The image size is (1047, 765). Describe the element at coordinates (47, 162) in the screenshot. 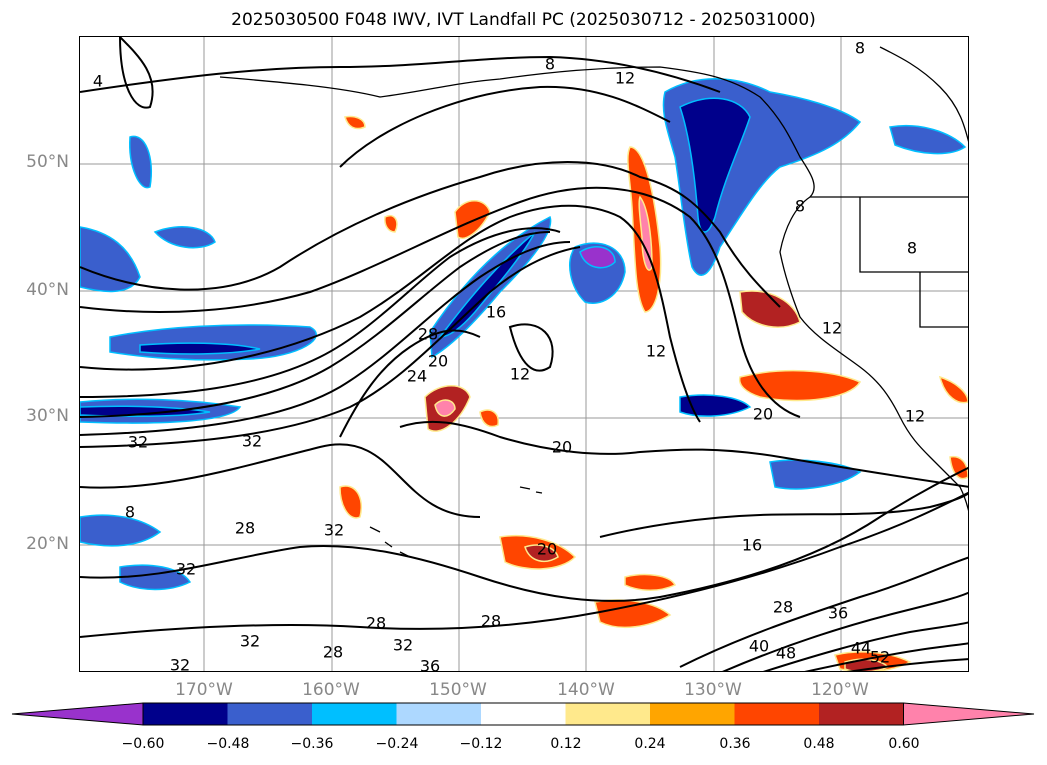

I see `lat-tick-label: 50°N` at that location.